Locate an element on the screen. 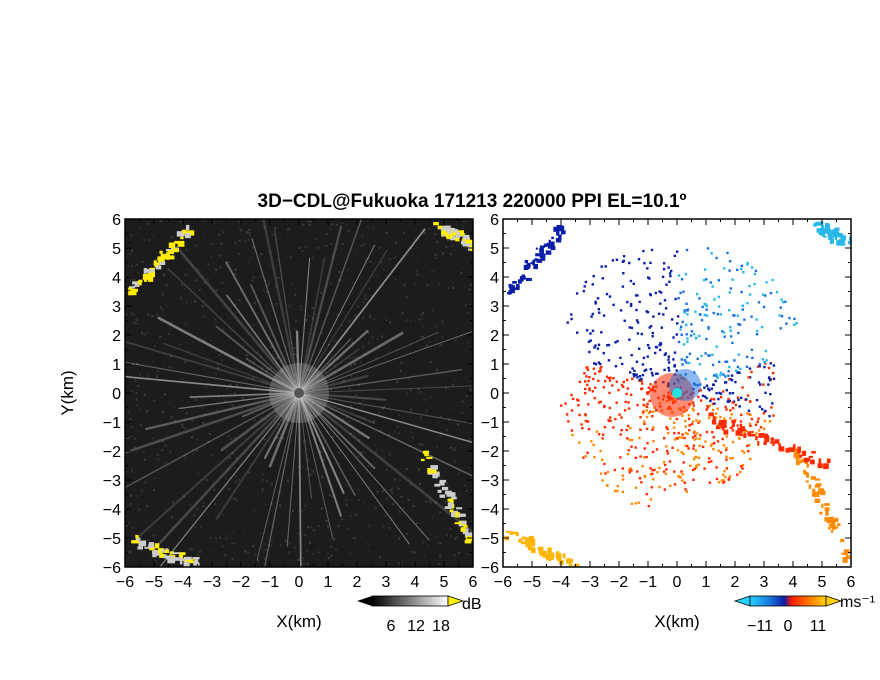 The width and height of the screenshot is (880, 680). y-tick-label: −3 is located at coordinates (112, 481).